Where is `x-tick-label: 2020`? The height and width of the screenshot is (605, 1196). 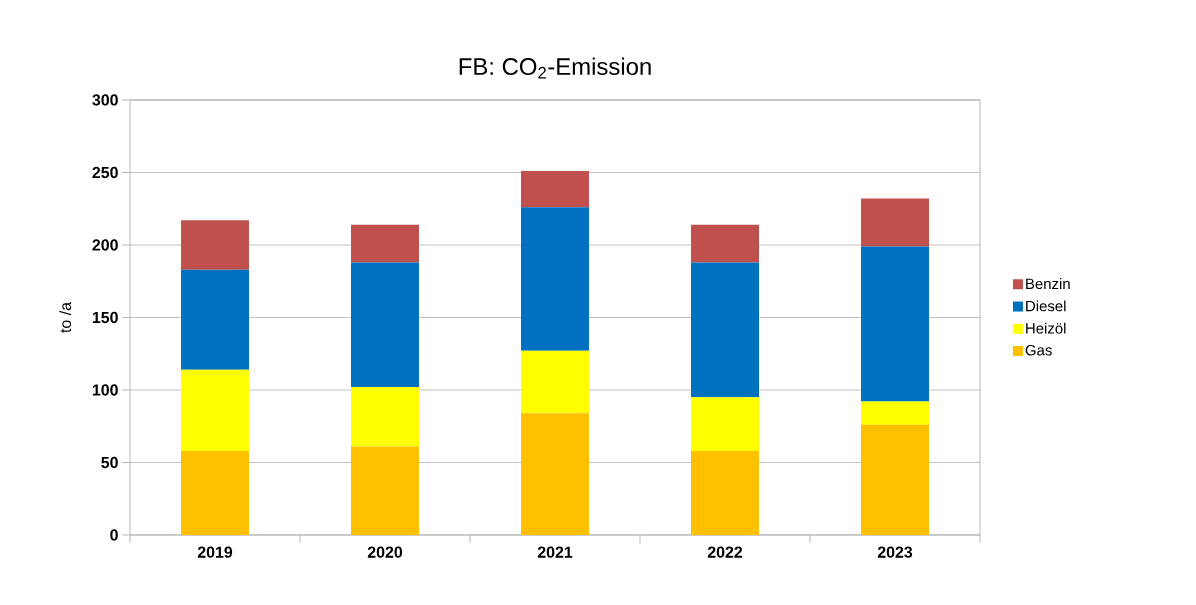
x-tick-label: 2020 is located at coordinates (385, 552).